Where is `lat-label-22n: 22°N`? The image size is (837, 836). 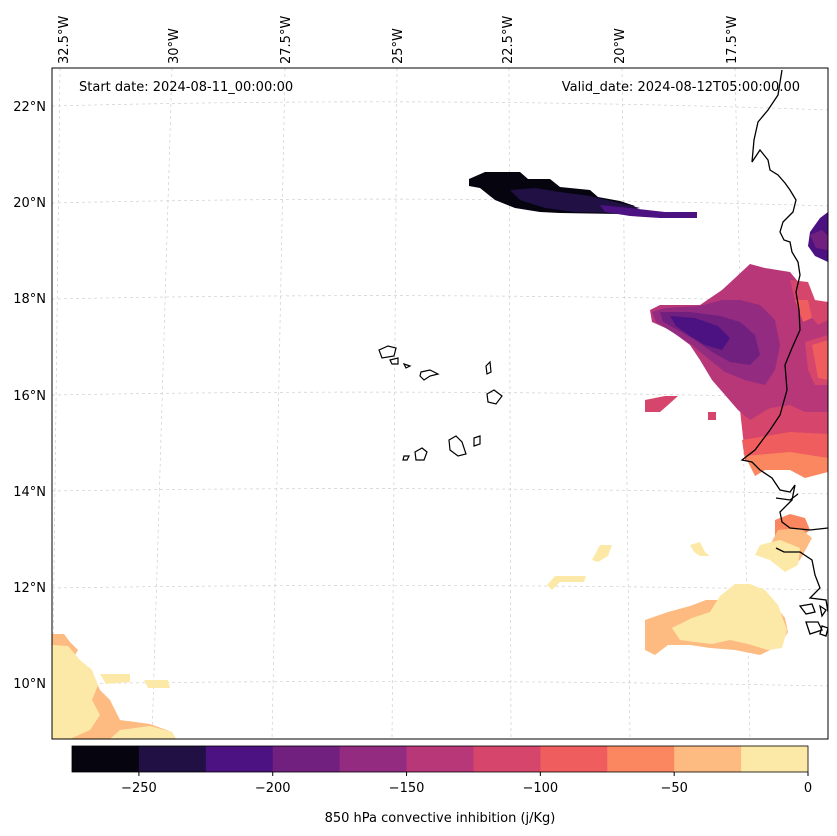 lat-label-22n: 22°N is located at coordinates (29, 107).